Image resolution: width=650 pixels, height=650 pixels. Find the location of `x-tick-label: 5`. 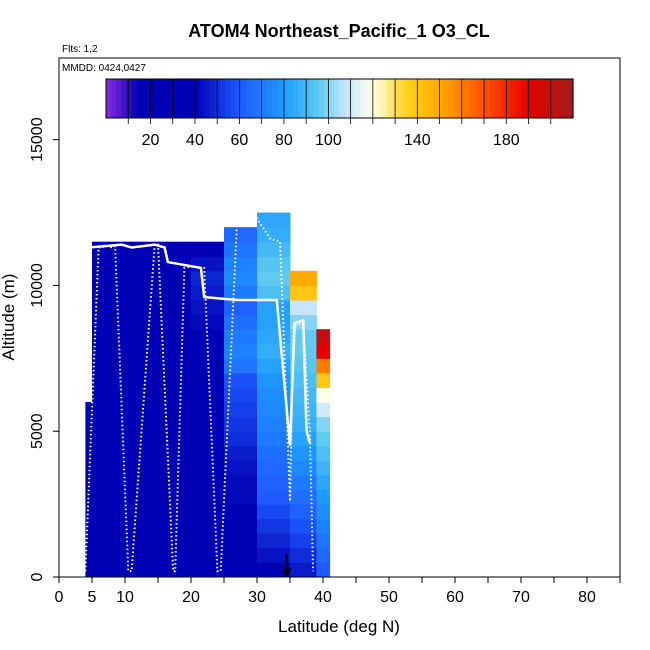

x-tick-label: 5 is located at coordinates (92, 597).